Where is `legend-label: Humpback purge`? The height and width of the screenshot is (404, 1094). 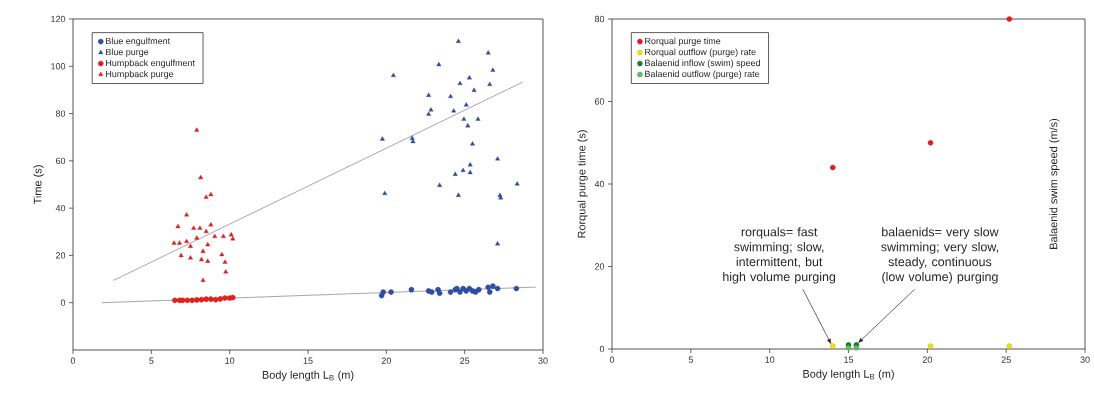 legend-label: Humpback purge is located at coordinates (140, 74).